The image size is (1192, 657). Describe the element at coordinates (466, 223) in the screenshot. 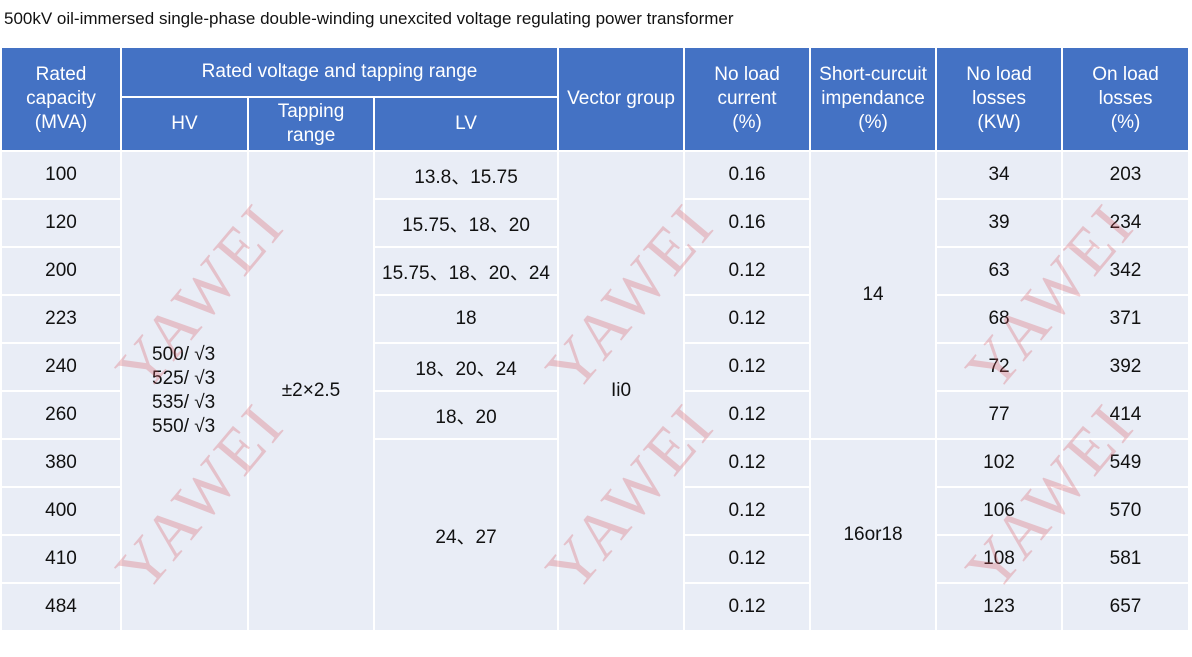

I see `lv-cell: 15.75、18、20` at that location.